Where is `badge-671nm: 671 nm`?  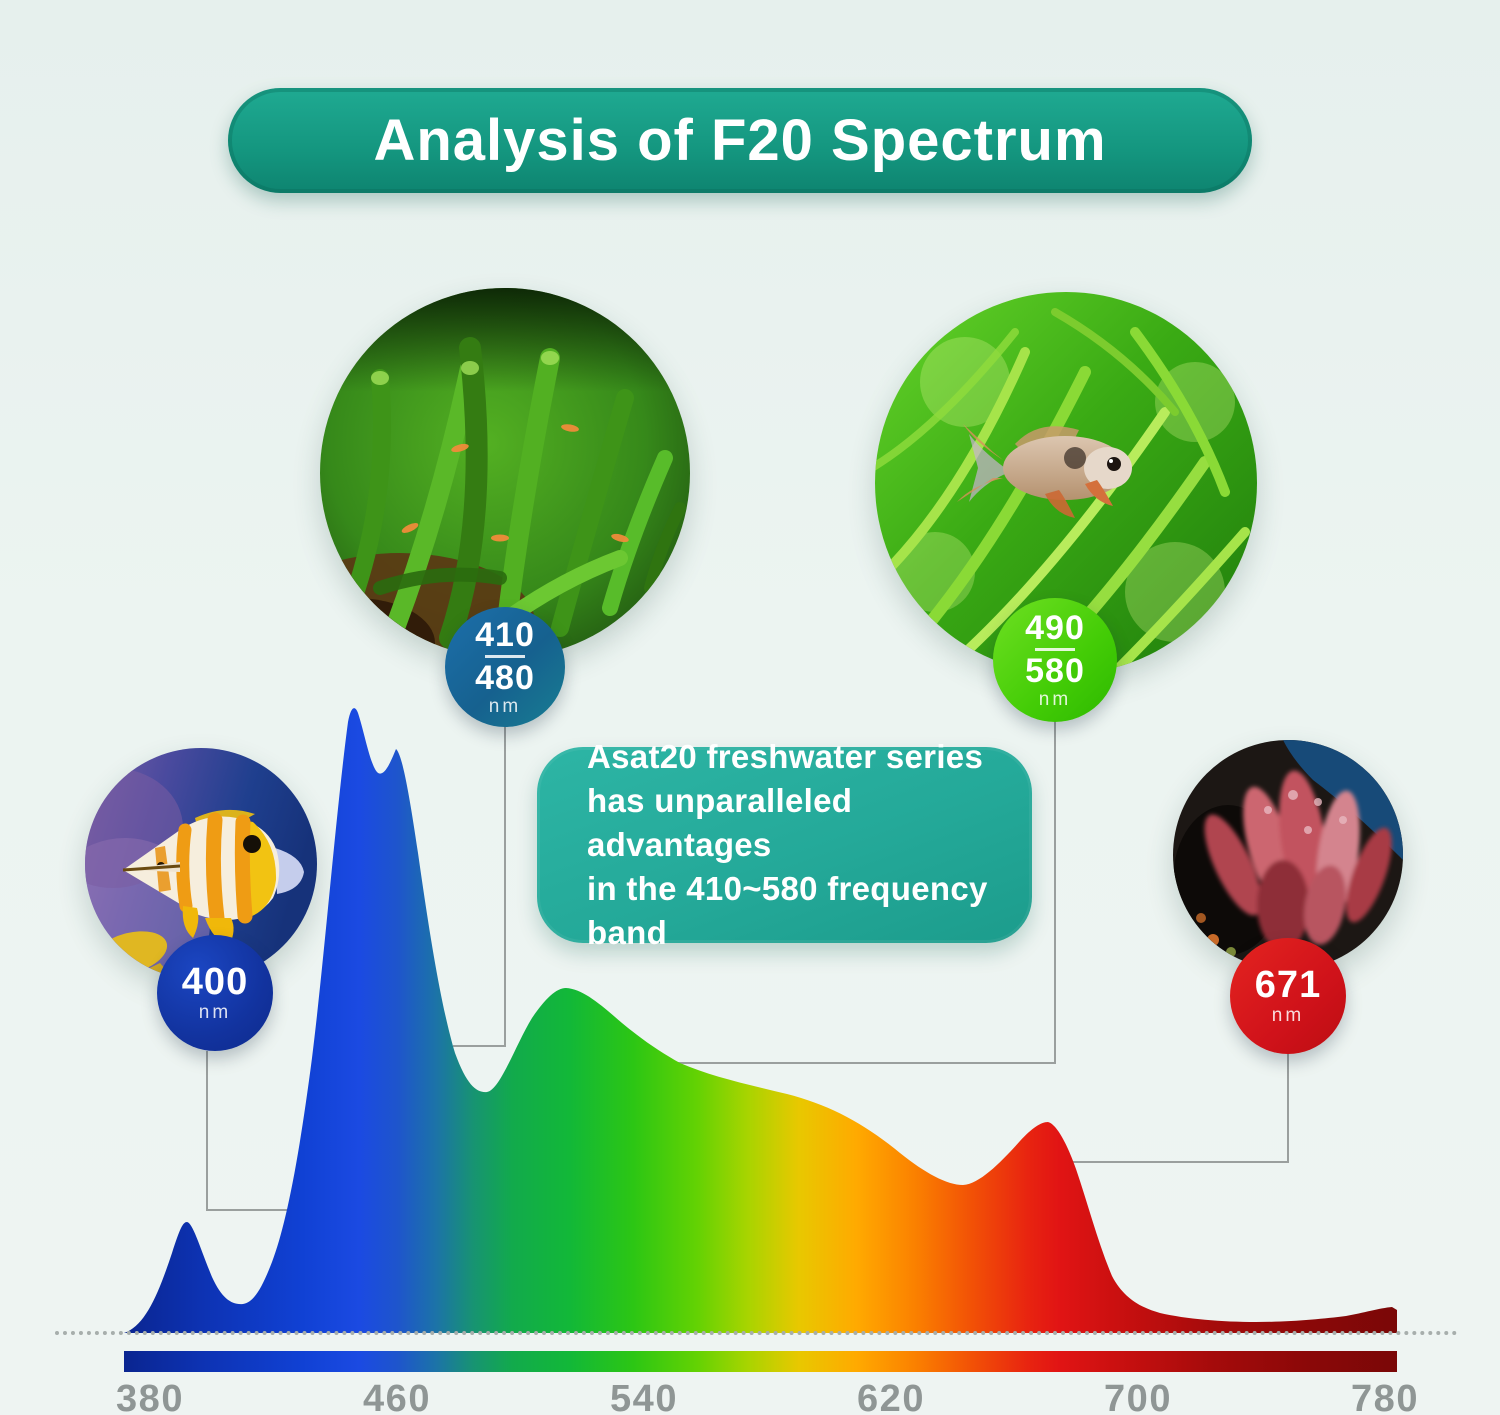 badge-671nm: 671 nm is located at coordinates (1288, 996).